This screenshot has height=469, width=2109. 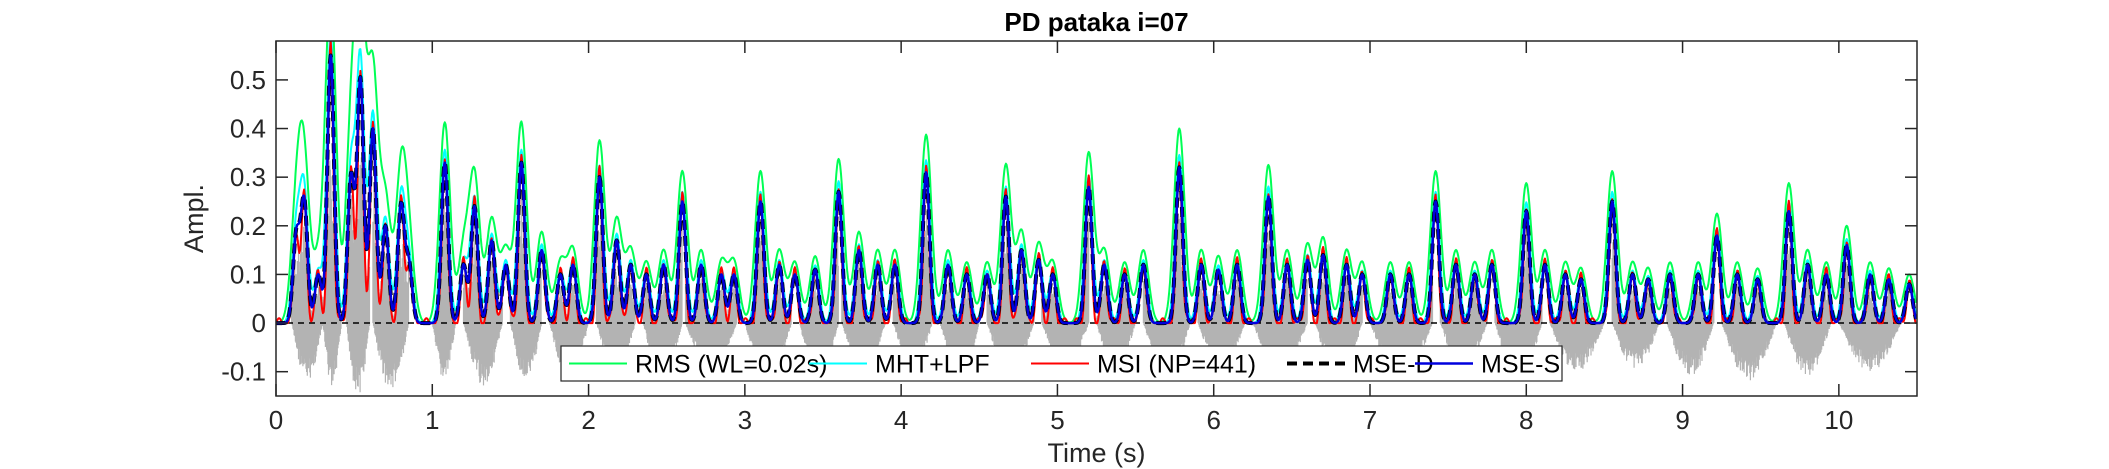 I want to click on y-tick-label: 0, so click(x=259, y=323).